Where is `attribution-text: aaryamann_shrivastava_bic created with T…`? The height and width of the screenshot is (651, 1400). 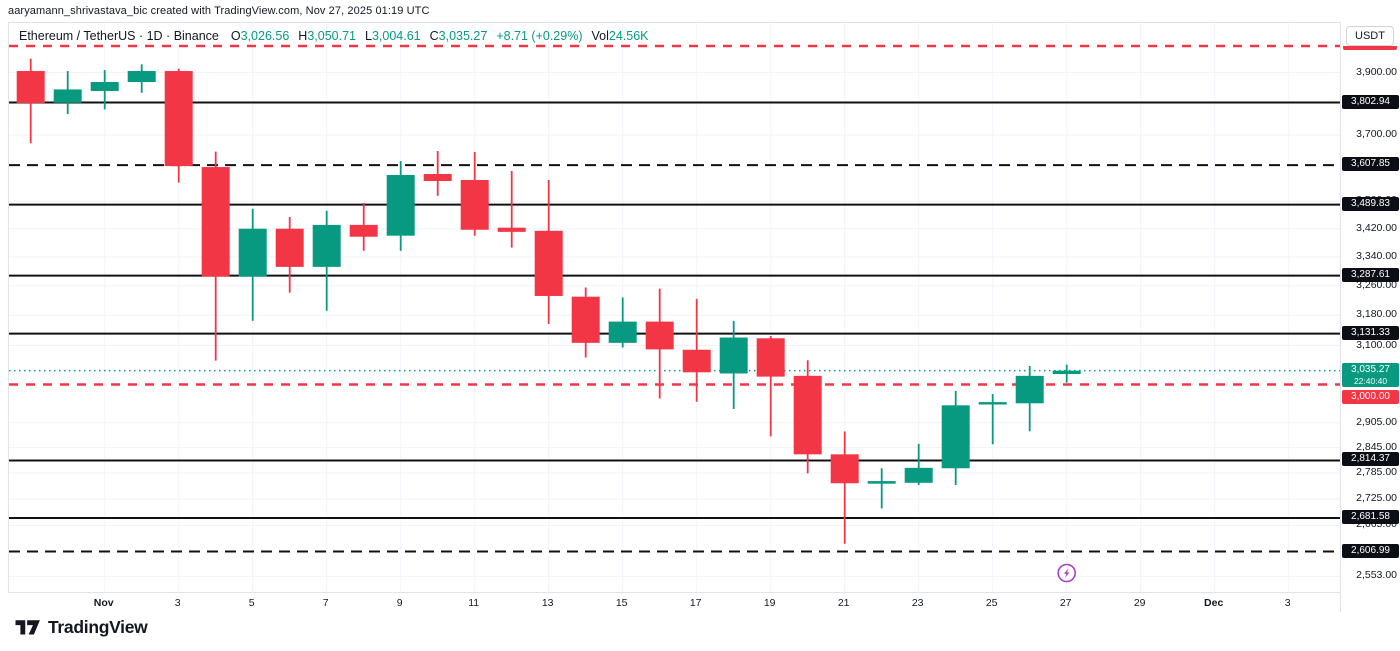
attribution-text: aaryamann_shrivastava_bic created with T… is located at coordinates (219, 11).